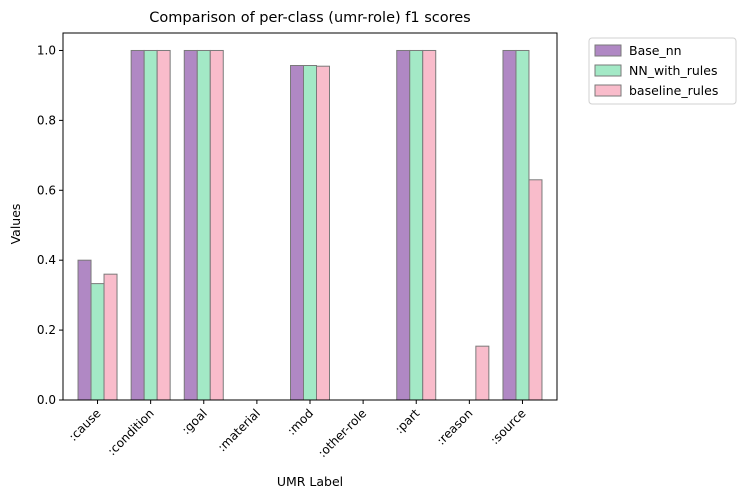 The image size is (748, 500). Describe the element at coordinates (342, 433) in the screenshot. I see `x-tick-label: :other-role` at that location.